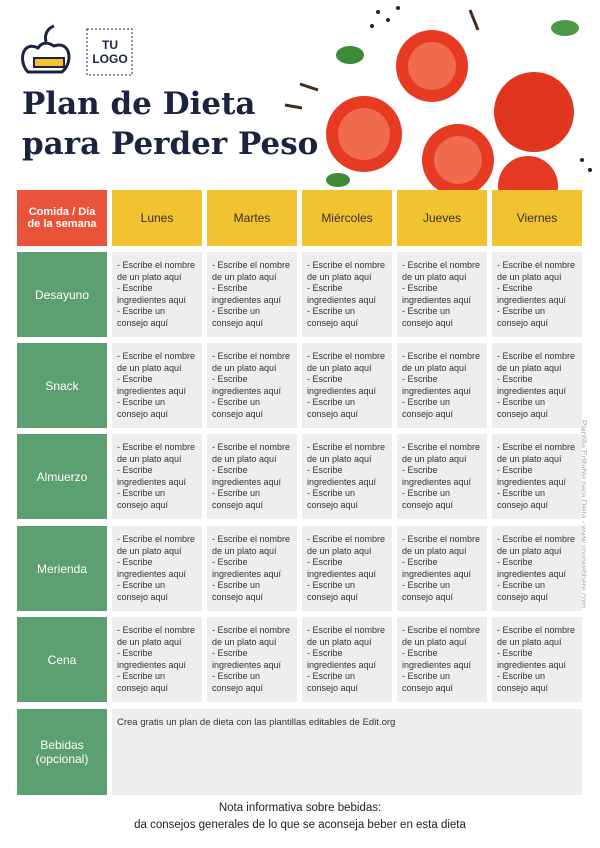 The width and height of the screenshot is (600, 848). I want to click on row-label: Cena, so click(62, 659).